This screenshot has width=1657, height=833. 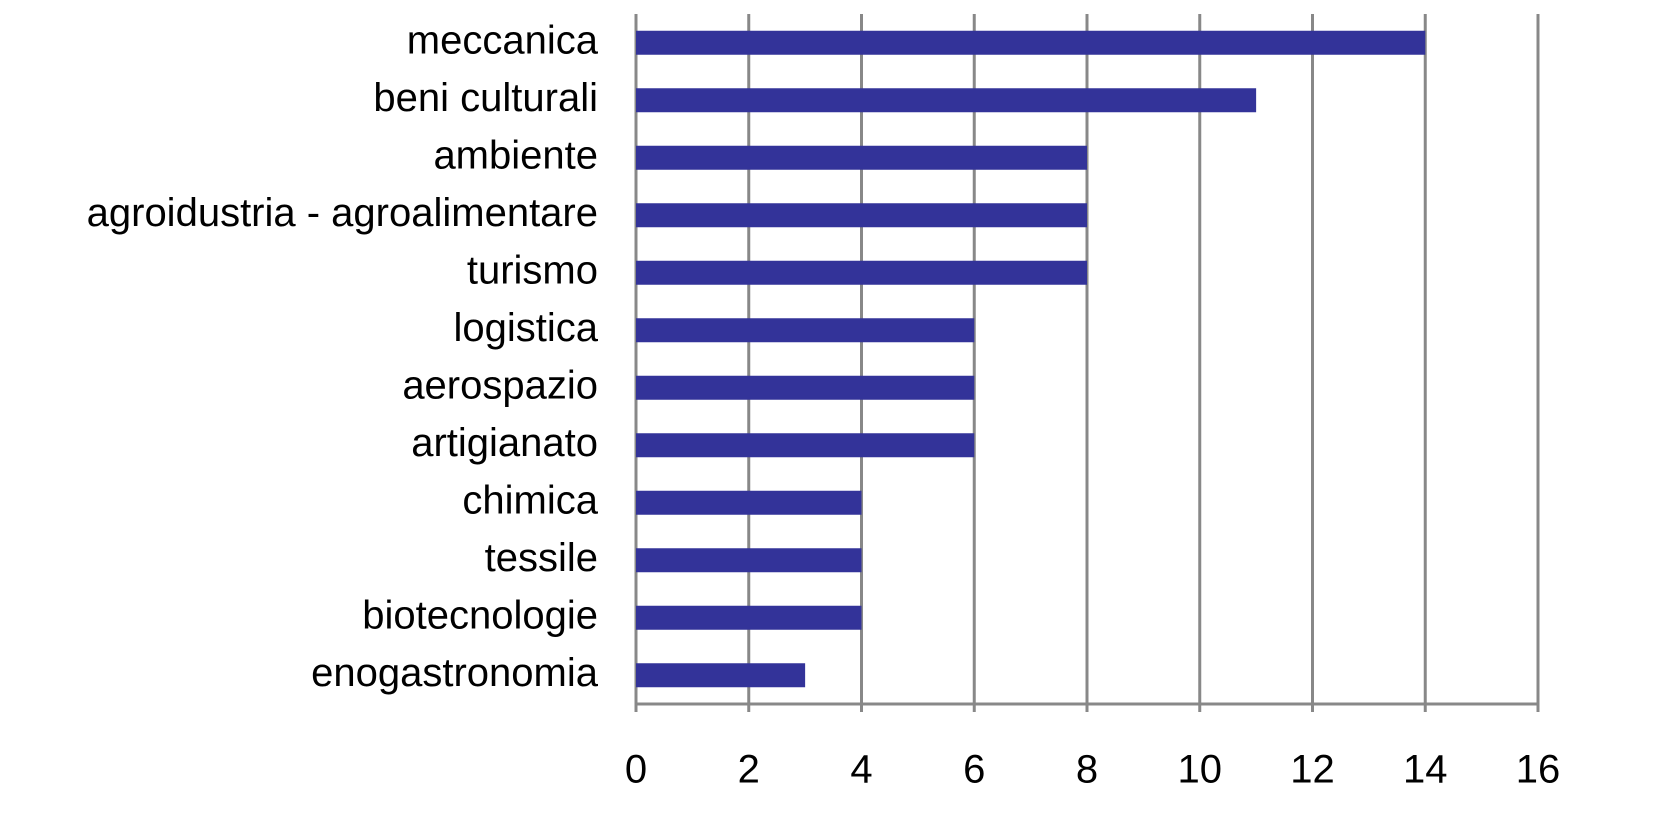 What do you see at coordinates (500, 385) in the screenshot?
I see `y-tick-label: aerospazio` at bounding box center [500, 385].